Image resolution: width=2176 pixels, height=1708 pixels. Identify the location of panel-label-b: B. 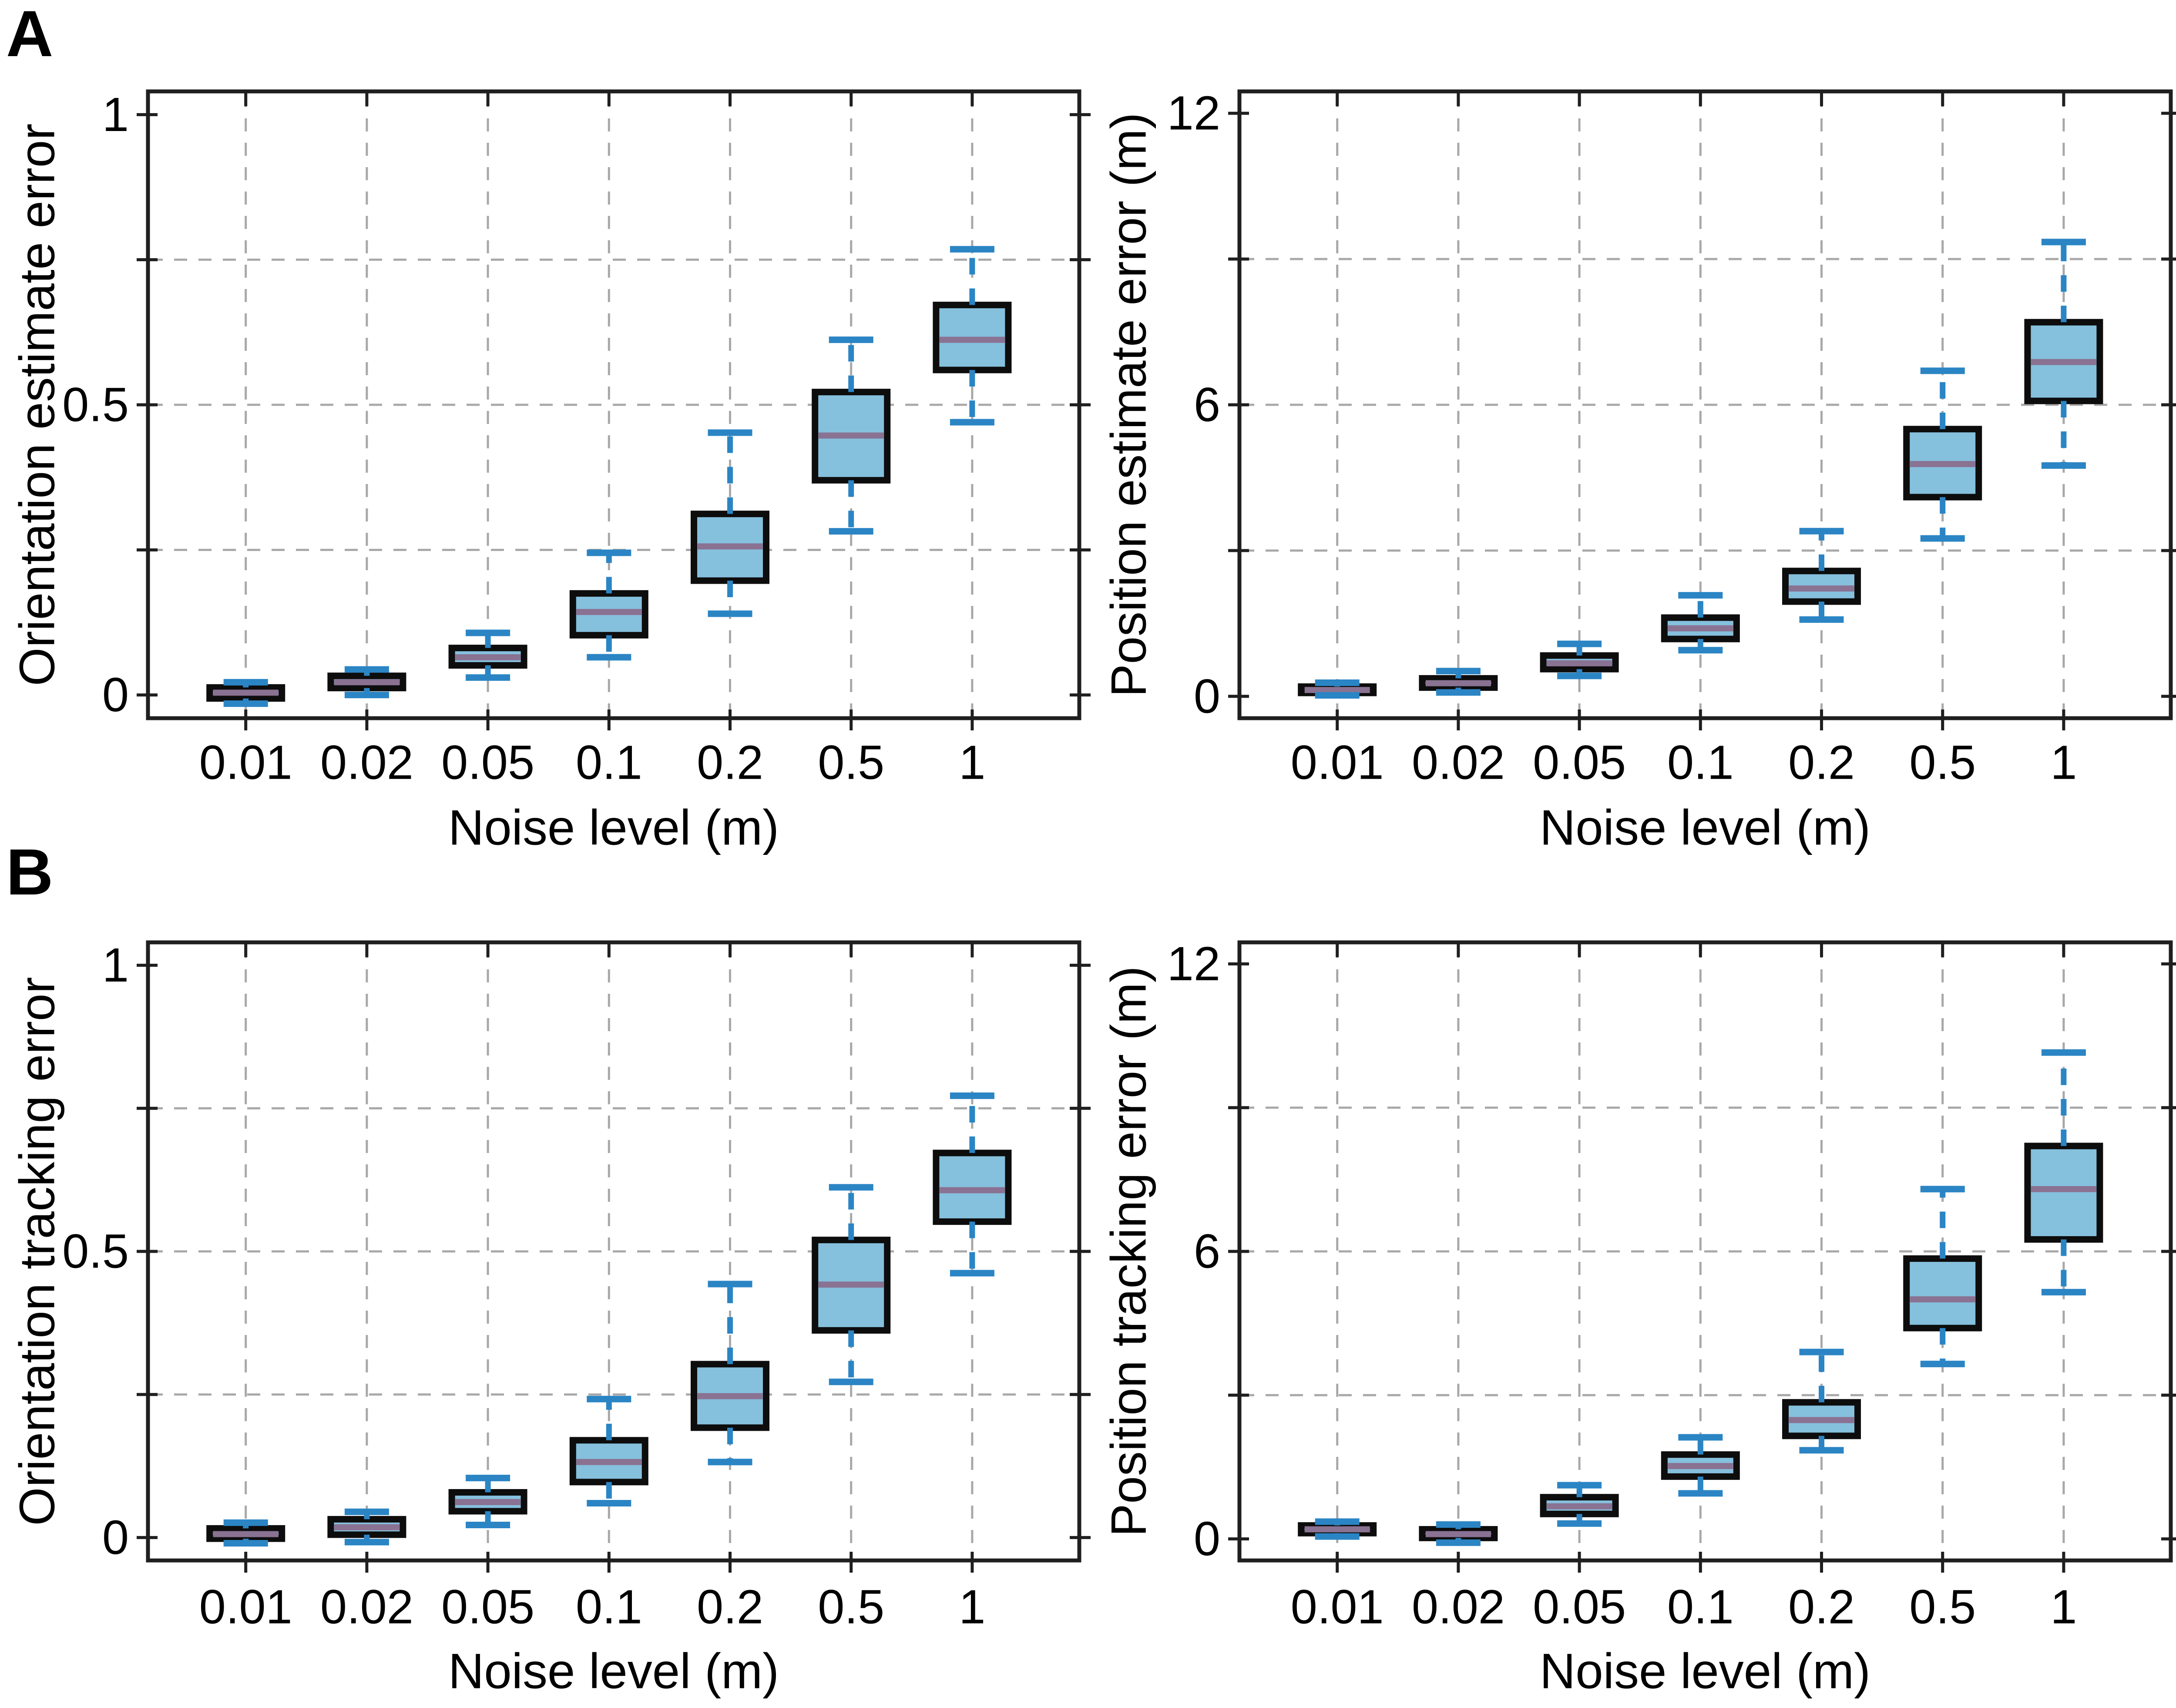
(30, 871).